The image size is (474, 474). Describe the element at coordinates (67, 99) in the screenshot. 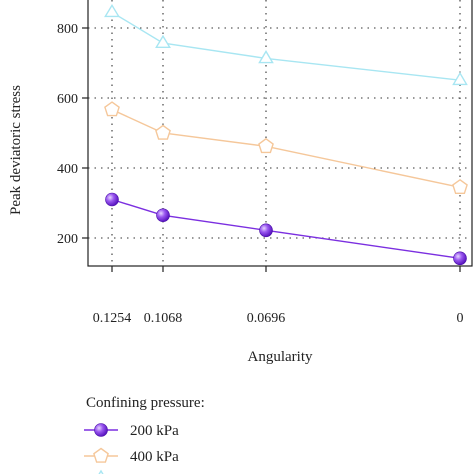

I see `y-tick-label: 600` at that location.